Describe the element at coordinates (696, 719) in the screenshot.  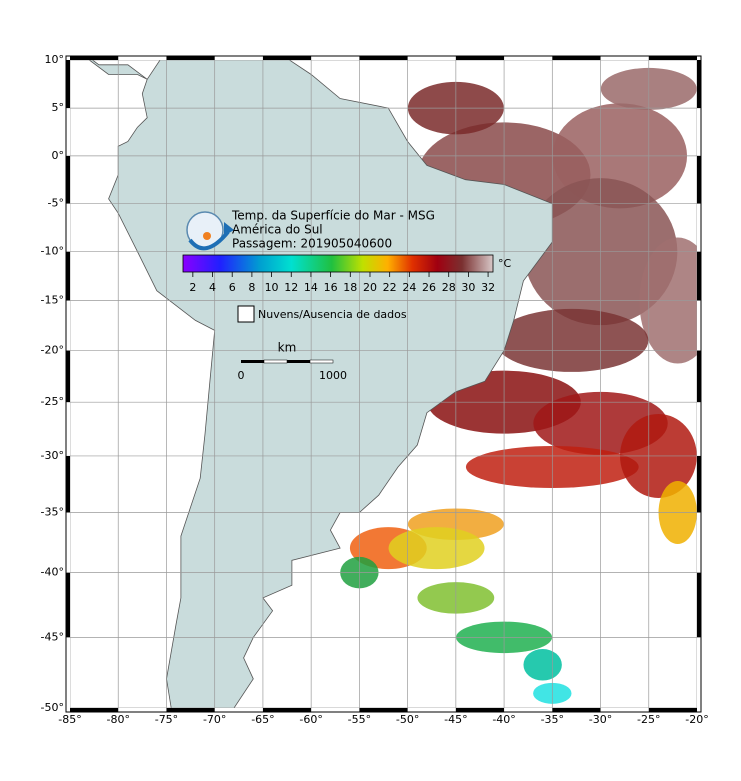
I see `x-tick-label: -20°` at that location.